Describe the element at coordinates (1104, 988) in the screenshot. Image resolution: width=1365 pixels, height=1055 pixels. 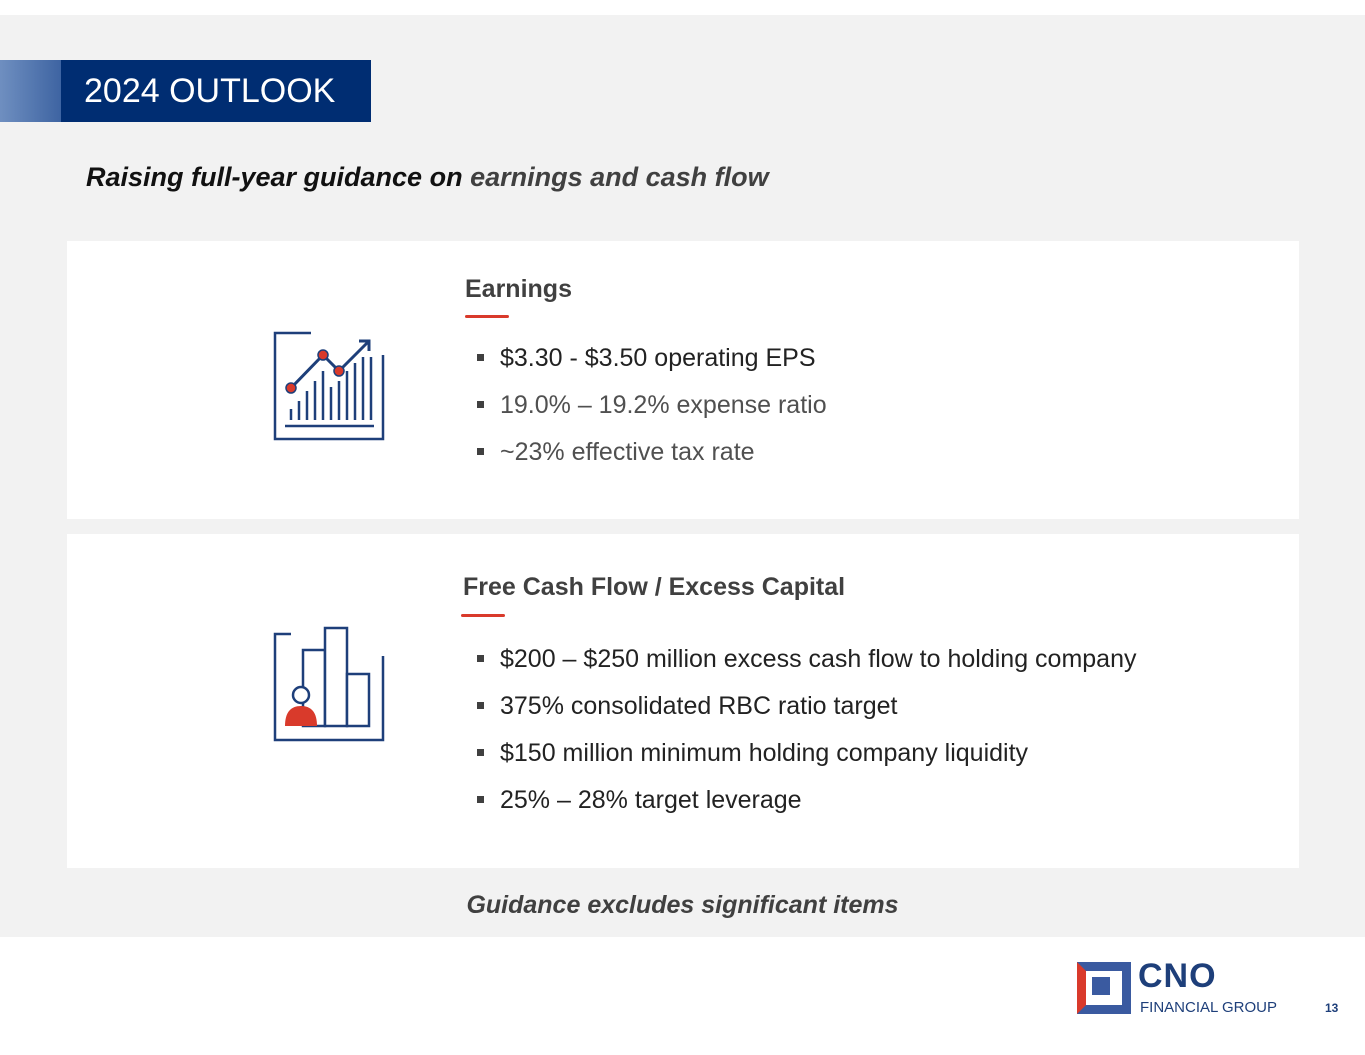
I see `logo-mark-icon` at that location.